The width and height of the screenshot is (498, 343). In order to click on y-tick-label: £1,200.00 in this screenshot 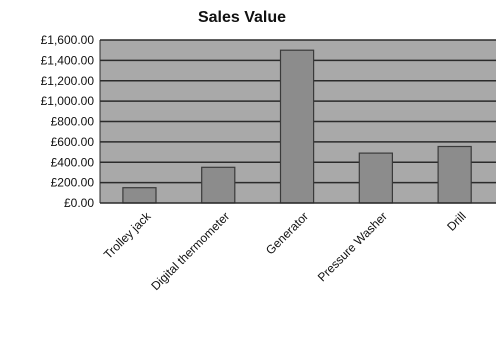, I will do `click(68, 81)`.